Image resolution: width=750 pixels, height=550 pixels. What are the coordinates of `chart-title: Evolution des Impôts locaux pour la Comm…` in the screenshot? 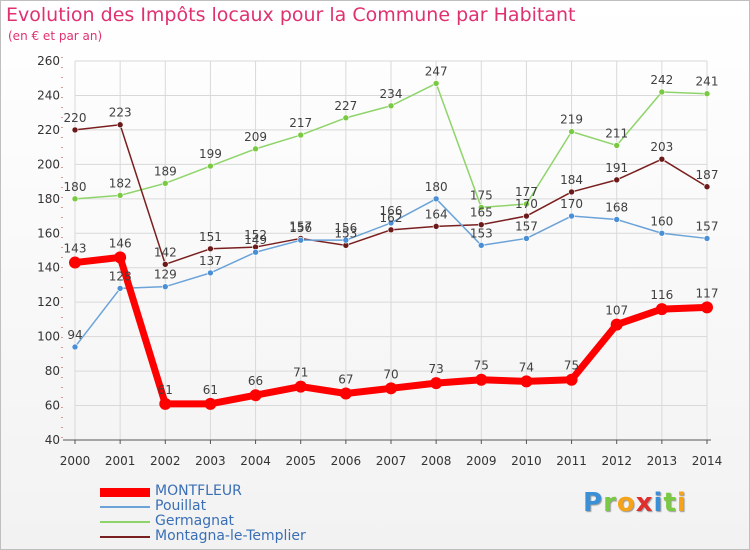 It's located at (291, 15).